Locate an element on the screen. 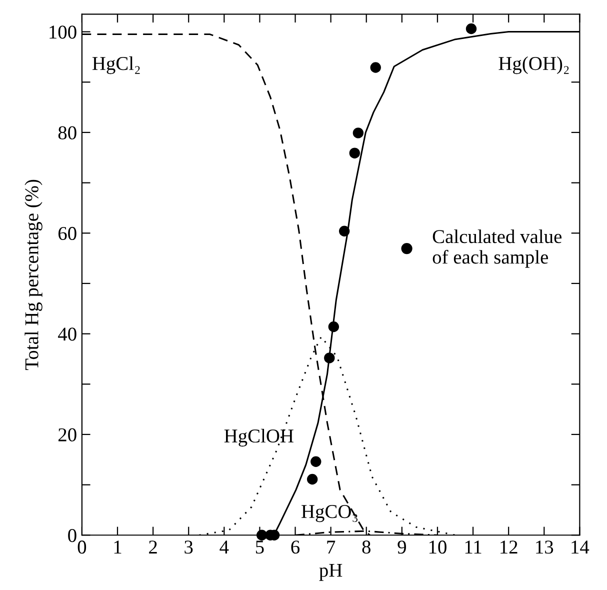 This screenshot has height=590, width=607. series-label: HgCO₃ is located at coordinates (330, 513).